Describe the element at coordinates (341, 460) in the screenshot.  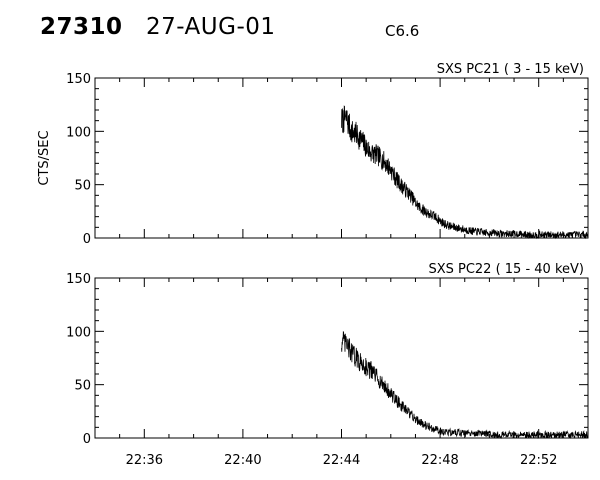
I see `x-tick-label: 22:44` at that location.